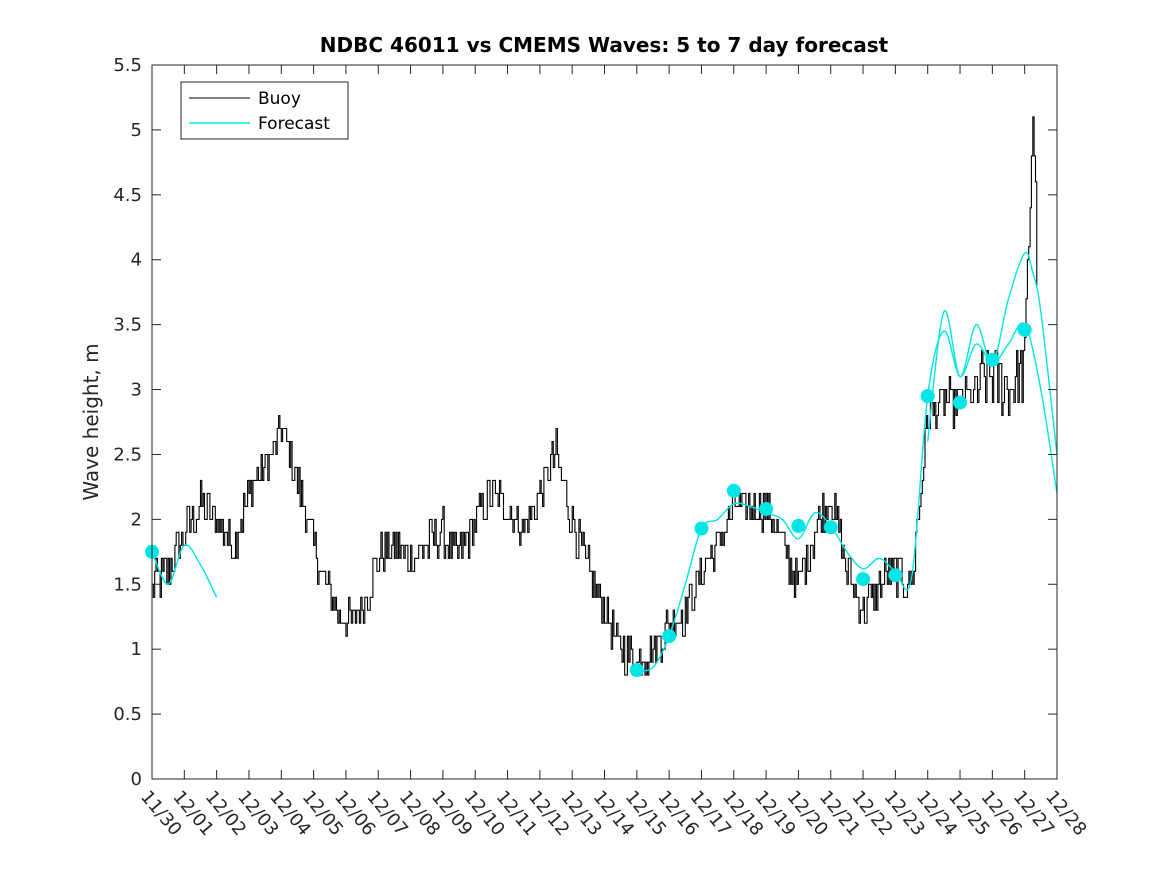 The height and width of the screenshot is (875, 1167). Describe the element at coordinates (136, 390) in the screenshot. I see `y-tick-label: 3` at that location.